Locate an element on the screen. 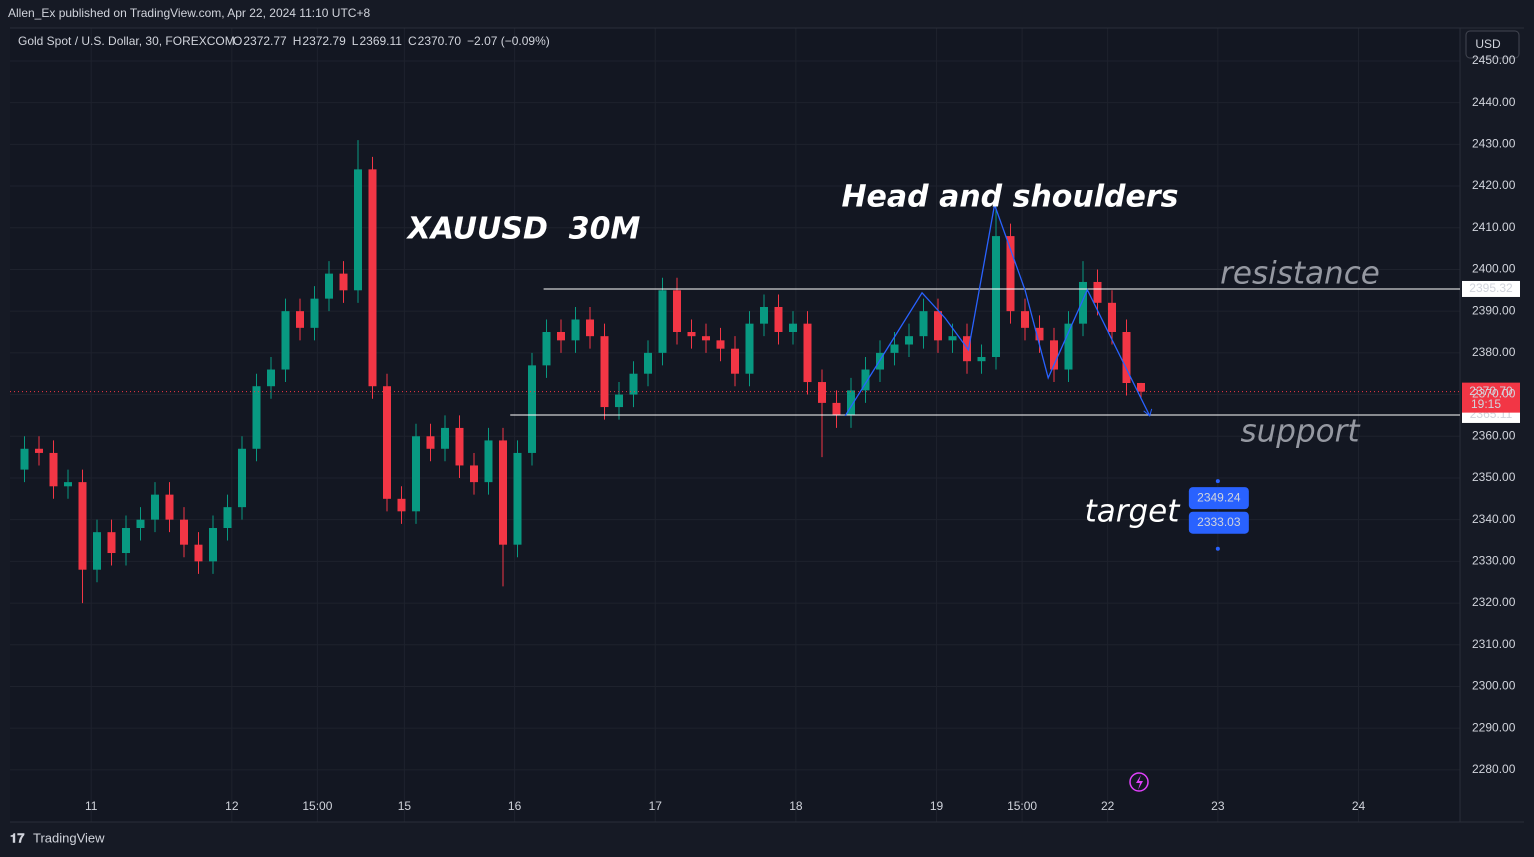 This screenshot has width=1534, height=857. symbol: Gold Spot / U.S. Dollar, 30, FOREXCOM is located at coordinates (126, 41).